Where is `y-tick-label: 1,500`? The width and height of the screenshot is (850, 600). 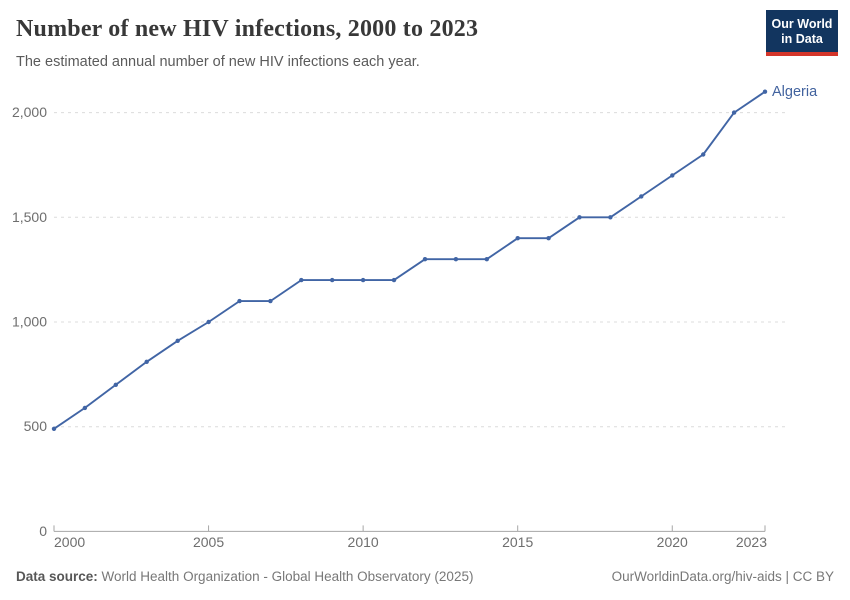 y-tick-label: 1,500 is located at coordinates (29, 217).